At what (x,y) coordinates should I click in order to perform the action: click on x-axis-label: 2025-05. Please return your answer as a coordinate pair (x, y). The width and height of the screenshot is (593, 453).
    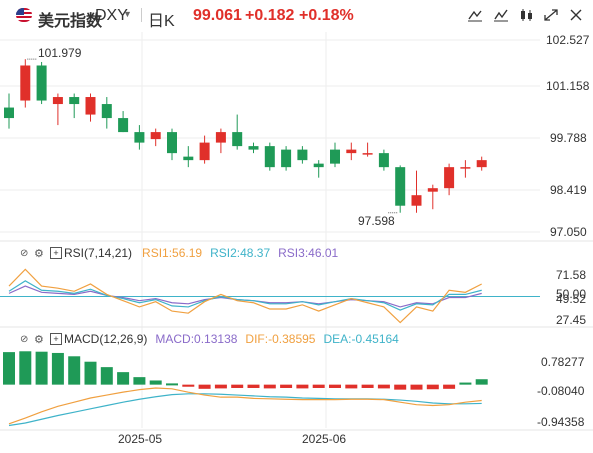
    Looking at the image, I should click on (140, 439).